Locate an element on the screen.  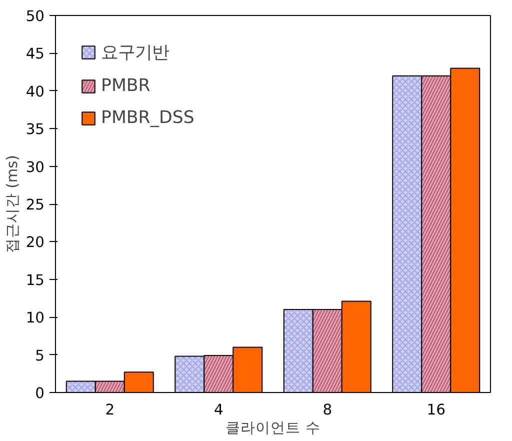
x-axis-title: 클라이언트 수 is located at coordinates (273, 428).